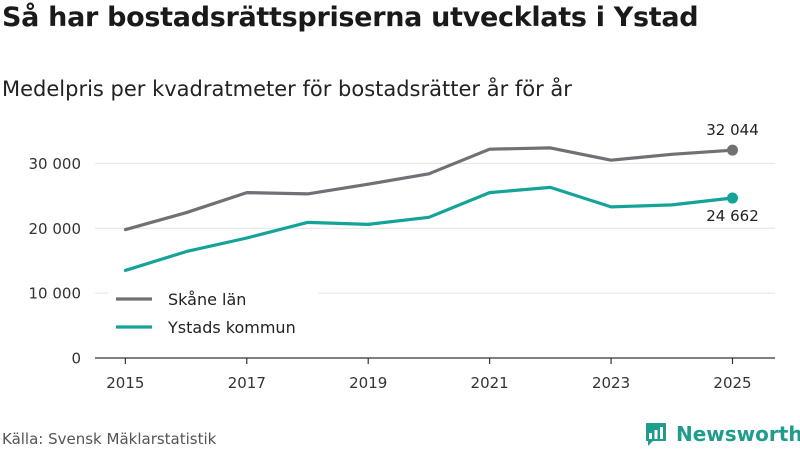  Describe the element at coordinates (207, 299) in the screenshot. I see `legend-label: Skåne län` at that location.